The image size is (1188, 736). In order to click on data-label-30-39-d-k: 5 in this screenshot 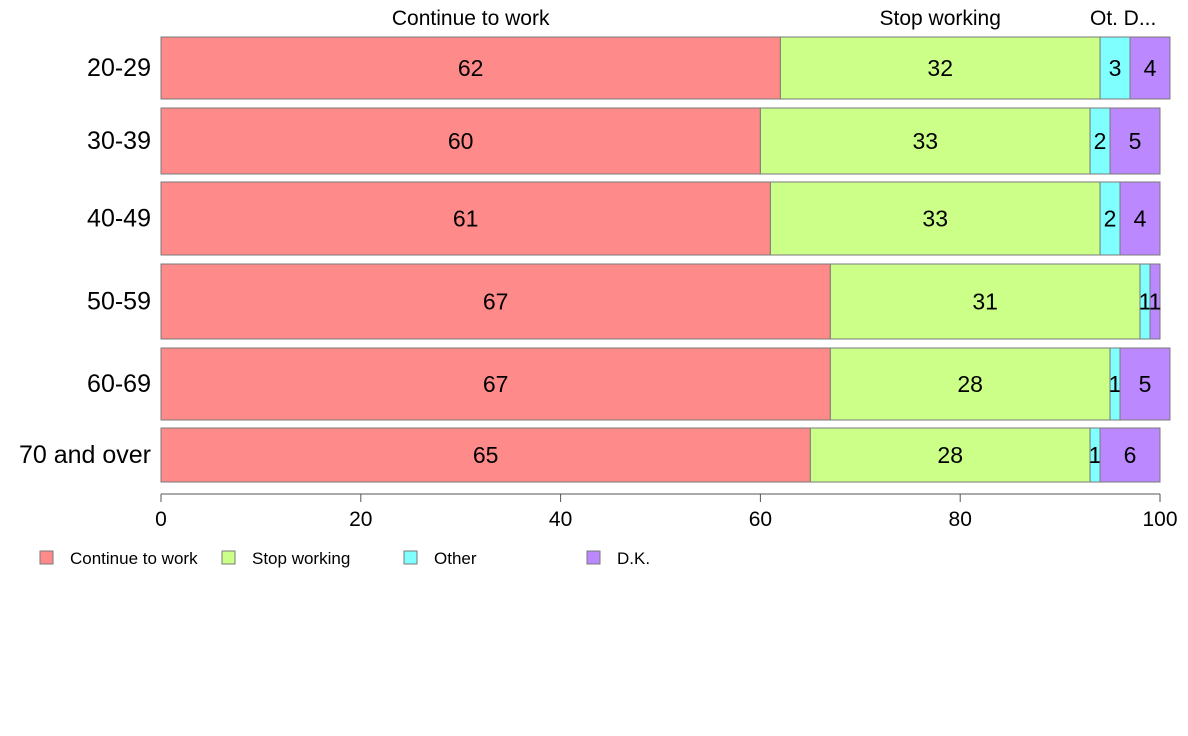, I will do `click(1135, 141)`.